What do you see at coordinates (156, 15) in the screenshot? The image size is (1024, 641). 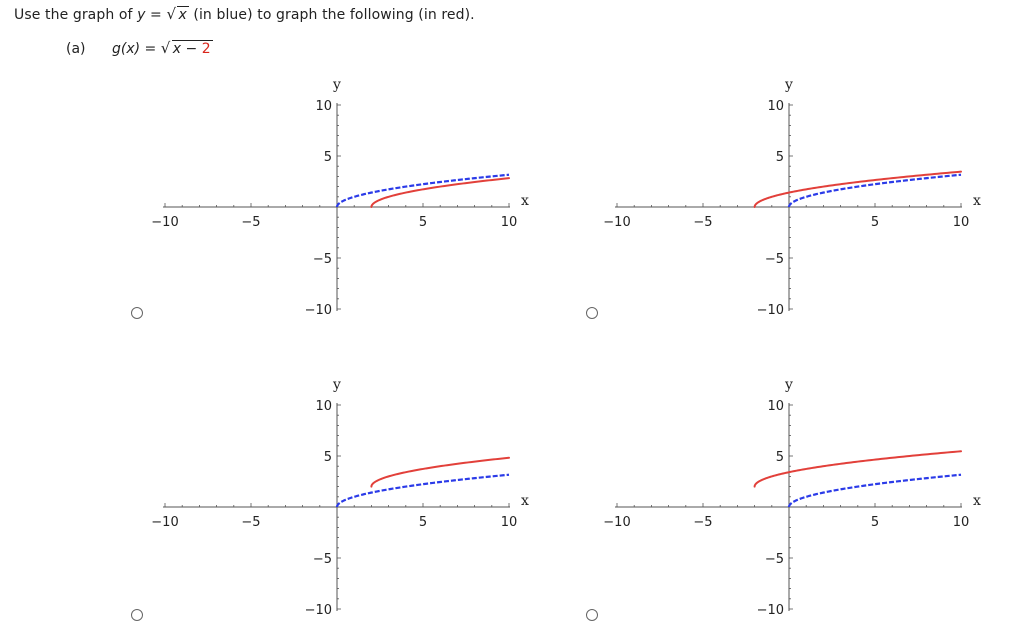 I see `question-equals: =` at bounding box center [156, 15].